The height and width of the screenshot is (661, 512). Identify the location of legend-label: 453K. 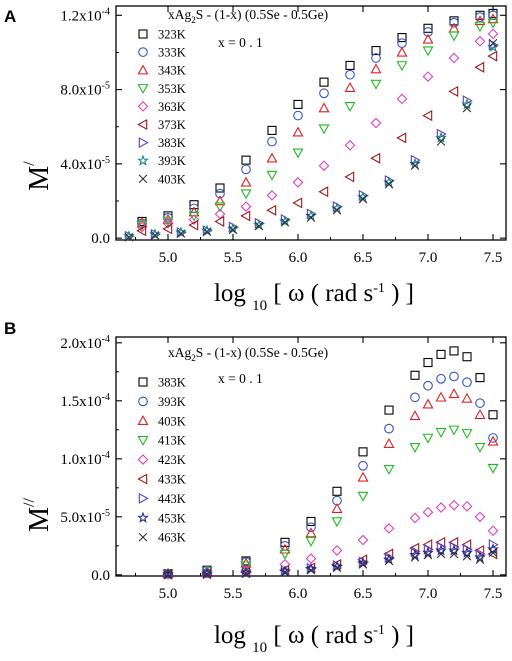
(172, 518).